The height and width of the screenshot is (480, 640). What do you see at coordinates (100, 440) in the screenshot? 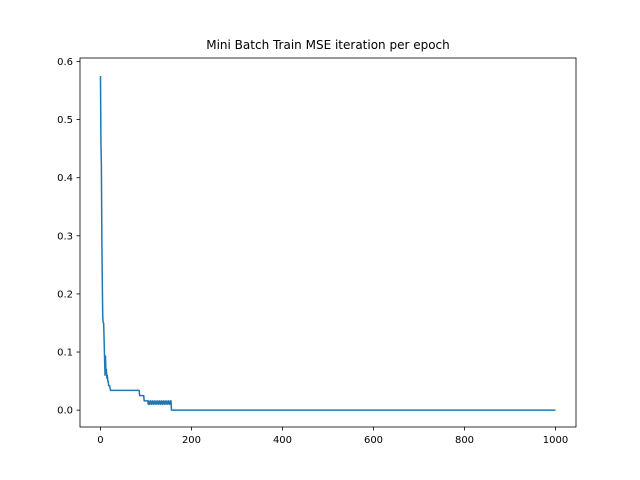
I see `x-tick-label: 0` at bounding box center [100, 440].